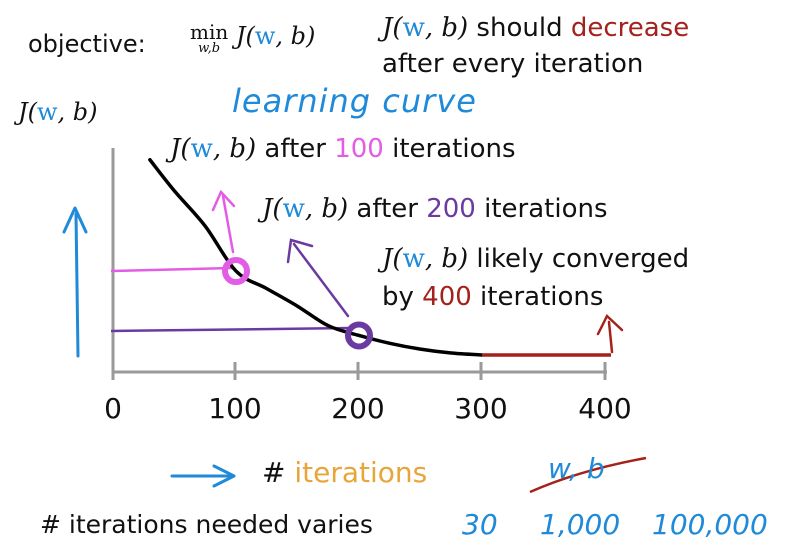 Image resolution: width=800 pixels, height=549 pixels. What do you see at coordinates (318, 278) in the screenshot?
I see `purple-arrow` at bounding box center [318, 278].